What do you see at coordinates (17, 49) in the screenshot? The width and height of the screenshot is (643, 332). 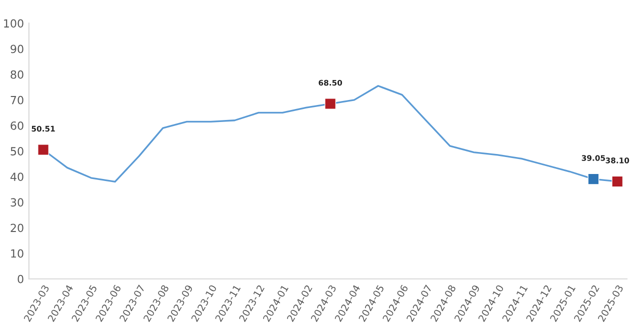 I see `y-tick-label: 90` at bounding box center [17, 49].